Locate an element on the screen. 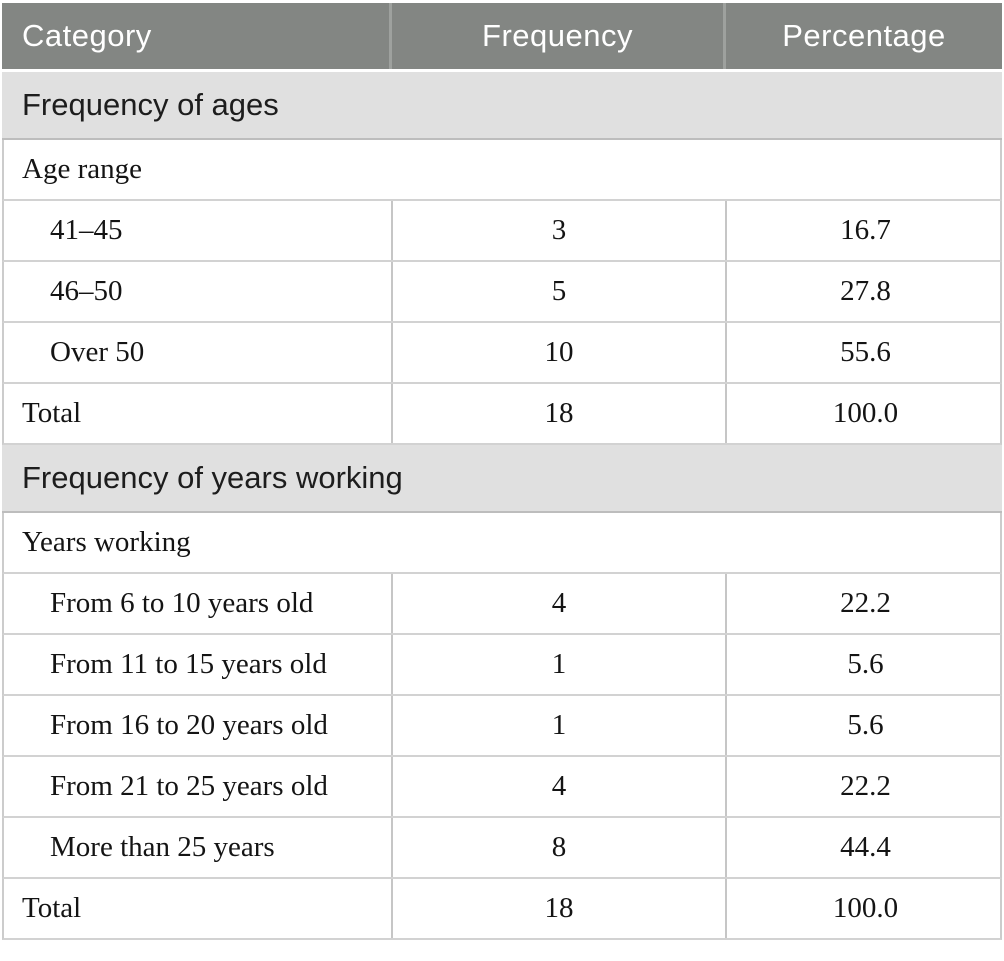  frequency-value: 8 is located at coordinates (558, 847).